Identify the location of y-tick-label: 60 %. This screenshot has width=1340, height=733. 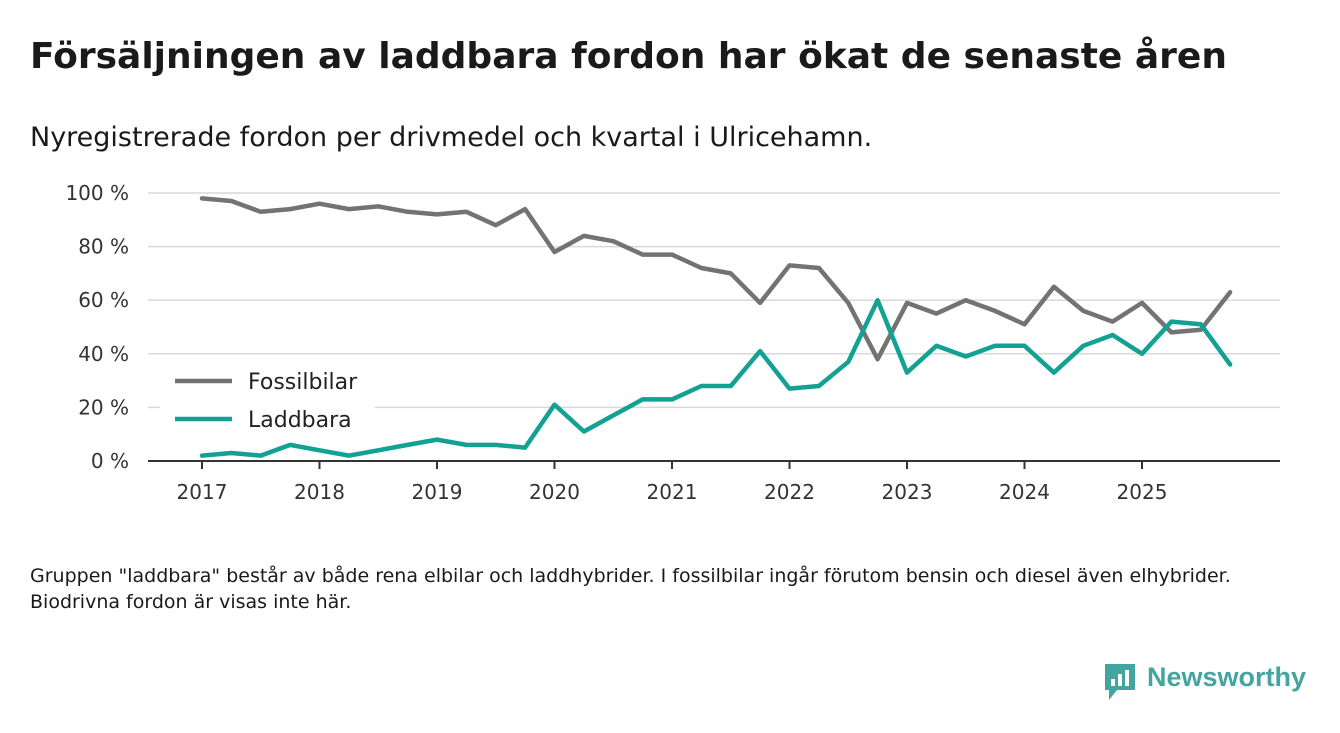
(103, 300).